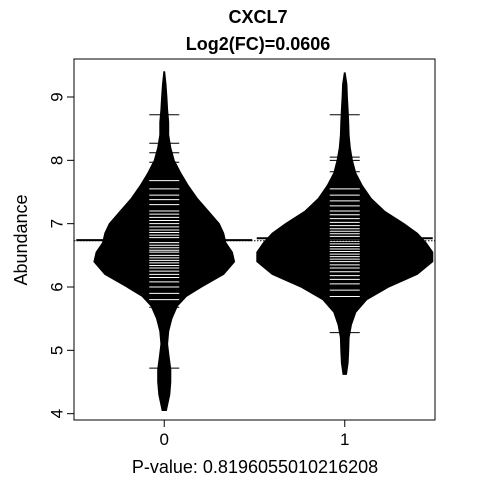 This screenshot has width=480, height=480. Describe the element at coordinates (21, 239) in the screenshot. I see `y-axis-label: Abundance` at that location.